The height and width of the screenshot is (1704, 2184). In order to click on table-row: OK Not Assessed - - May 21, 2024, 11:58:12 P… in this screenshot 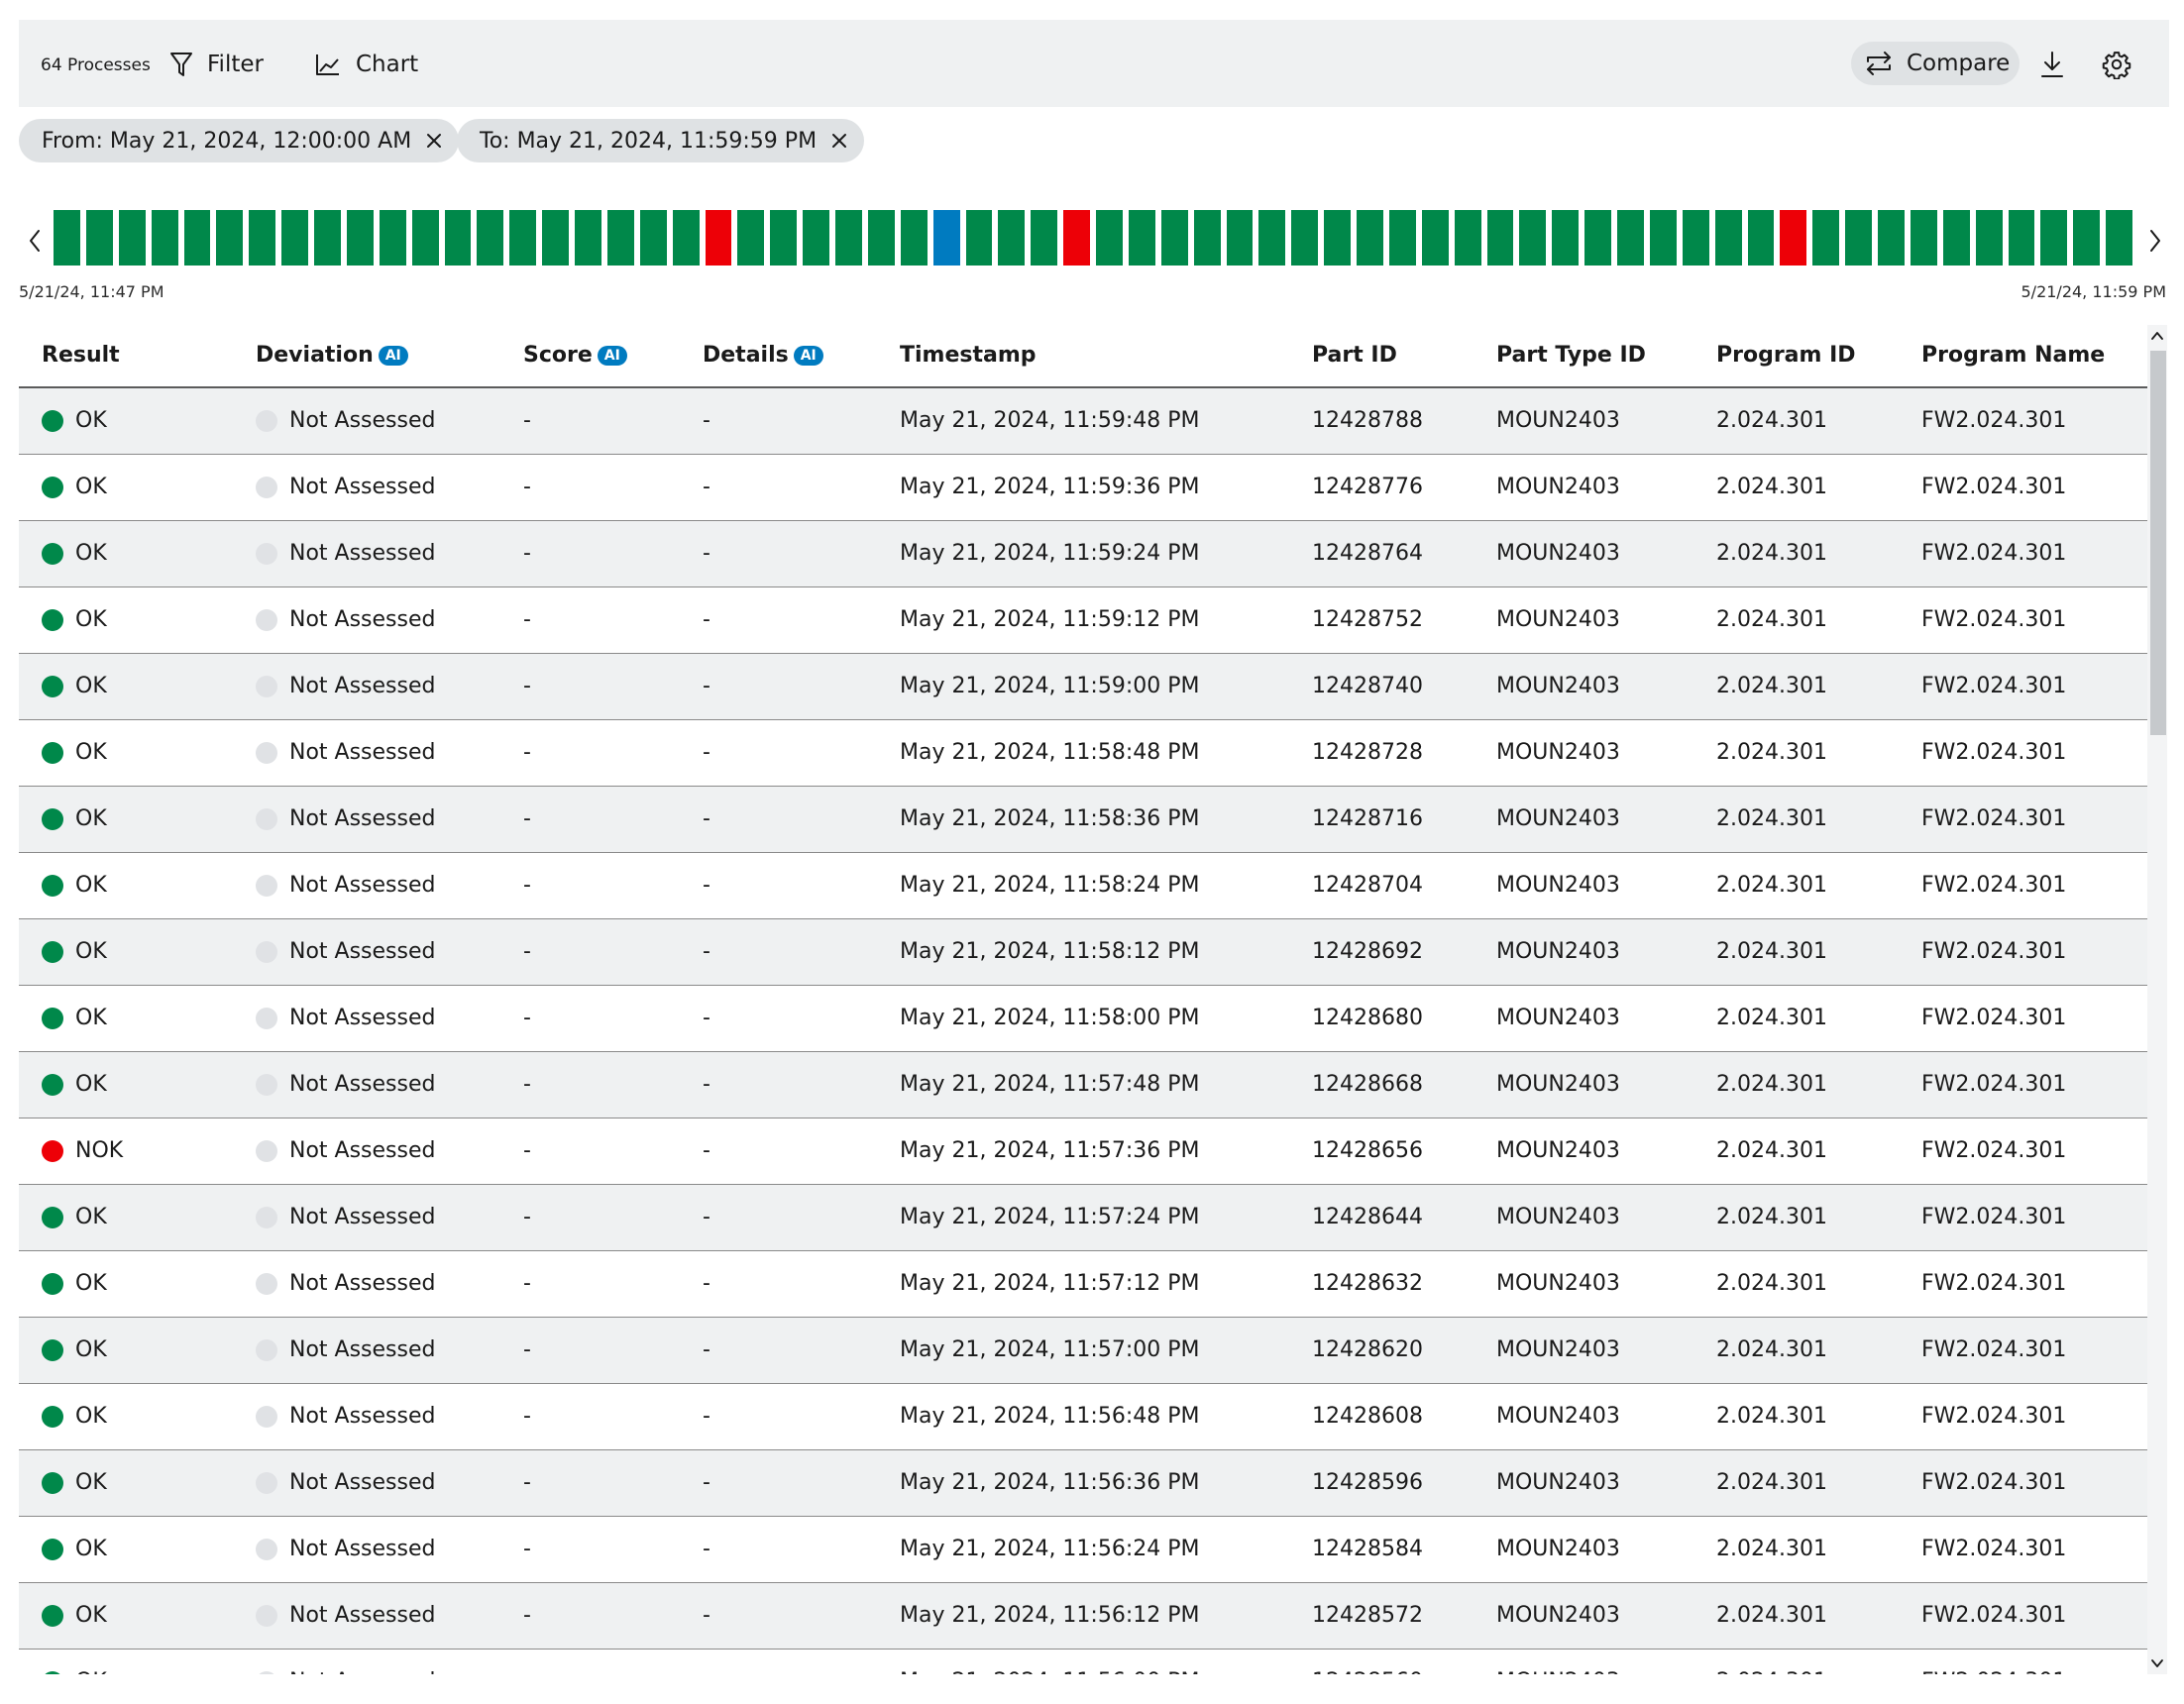, I will do `click(1083, 952)`.